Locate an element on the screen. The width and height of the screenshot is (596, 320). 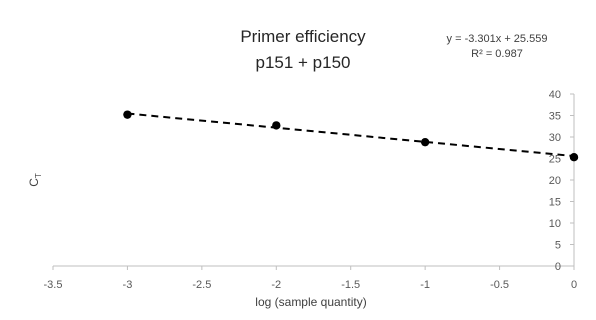
chart-title-line-2: p151 + p150 is located at coordinates (302, 62).